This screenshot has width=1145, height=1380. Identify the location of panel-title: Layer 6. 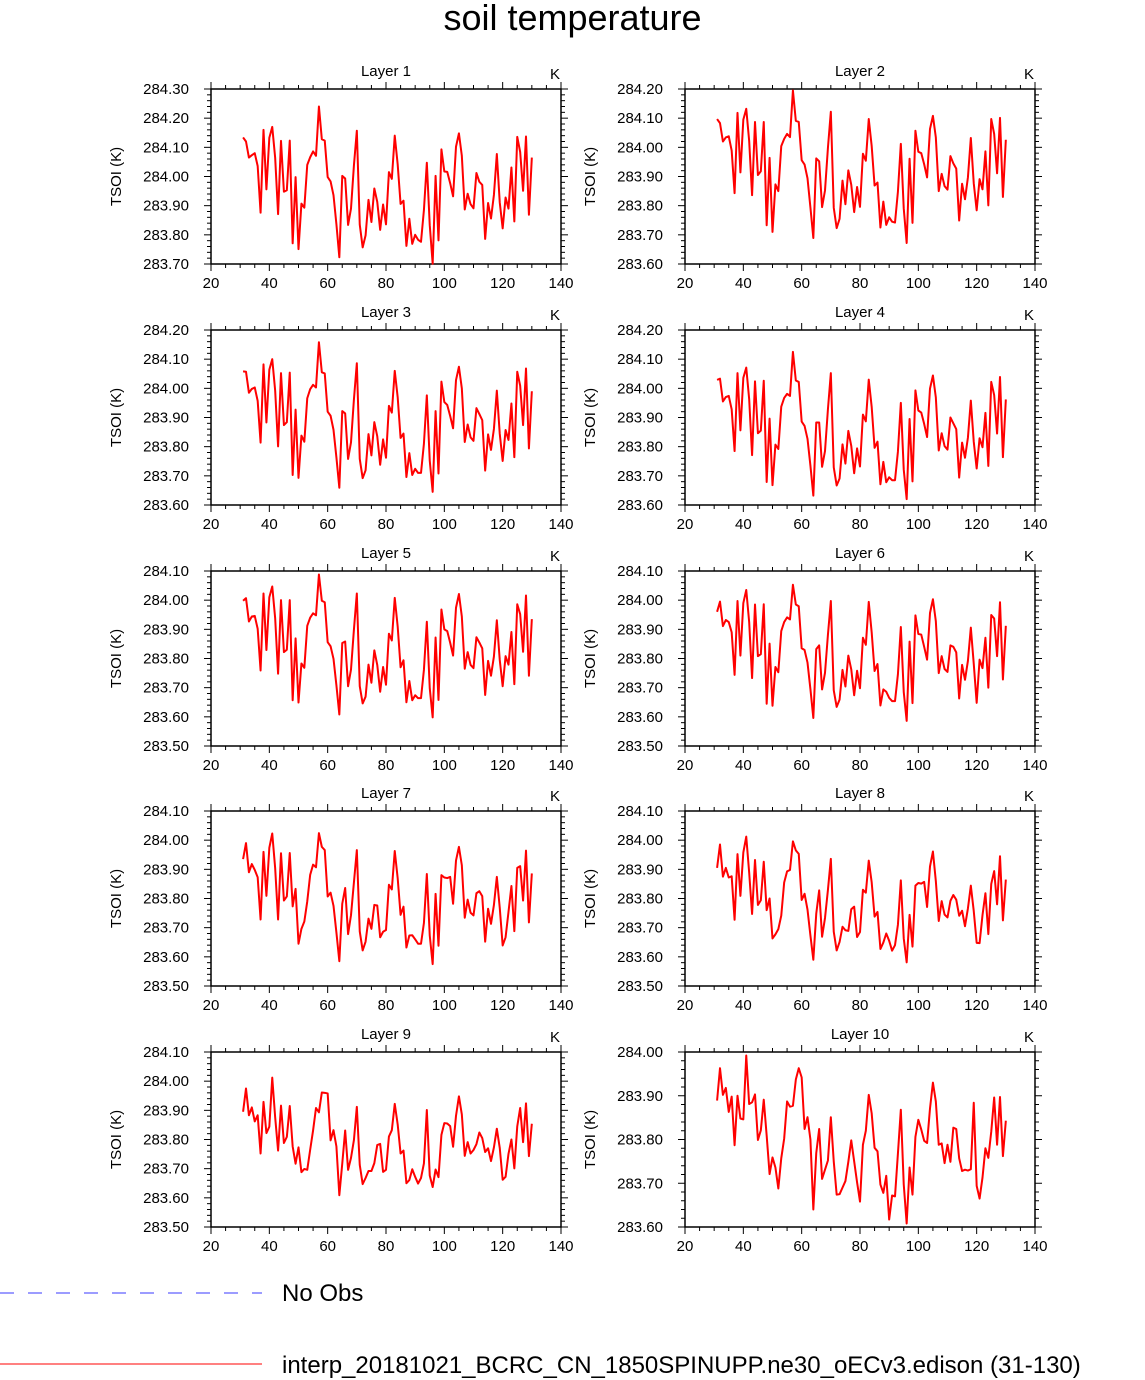
(860, 553).